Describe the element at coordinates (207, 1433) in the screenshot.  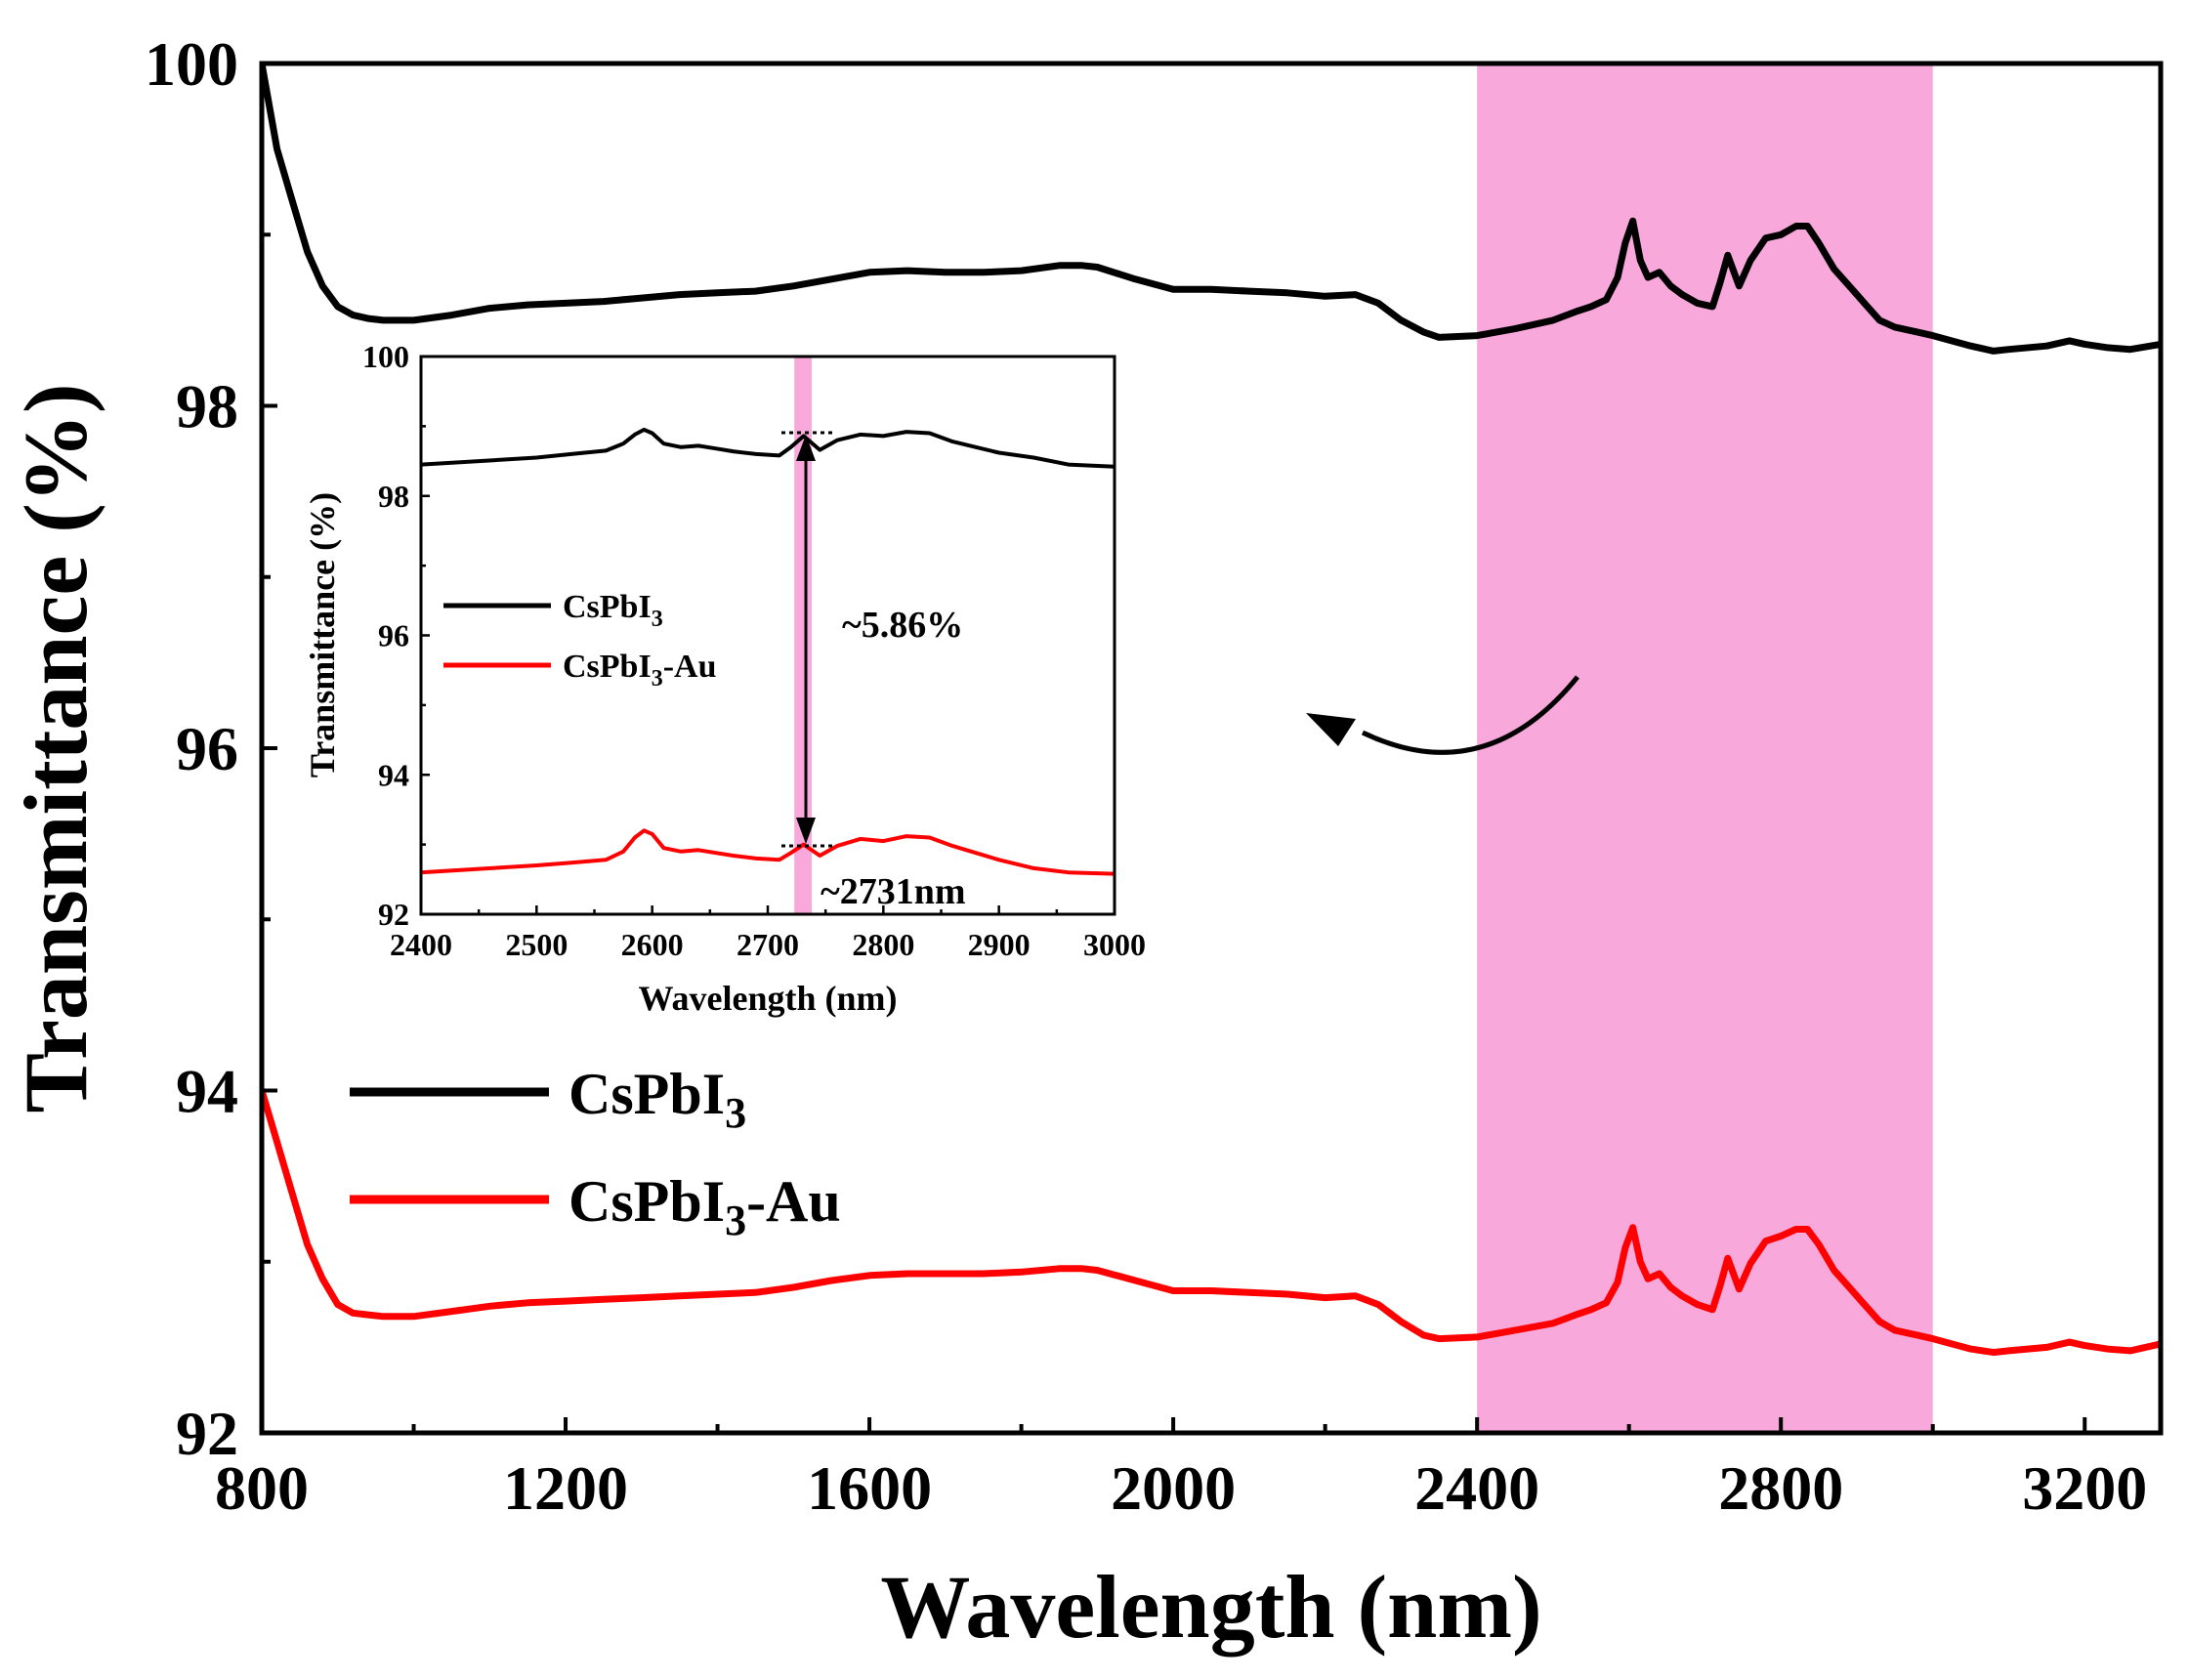
I see `main-y-tick-label: 92` at that location.